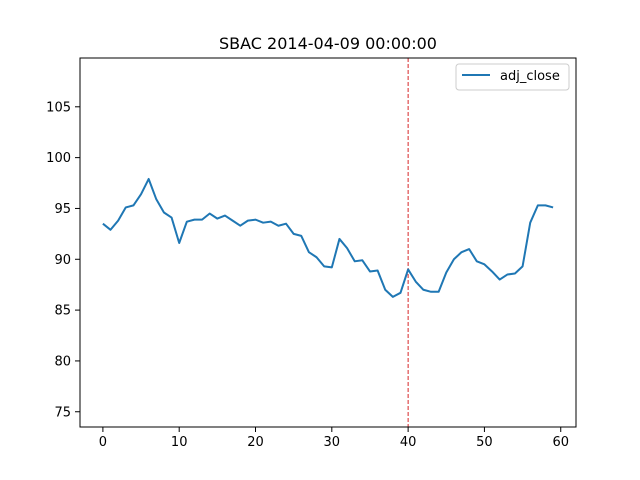  I want to click on x-tick-label: 0, so click(103, 442).